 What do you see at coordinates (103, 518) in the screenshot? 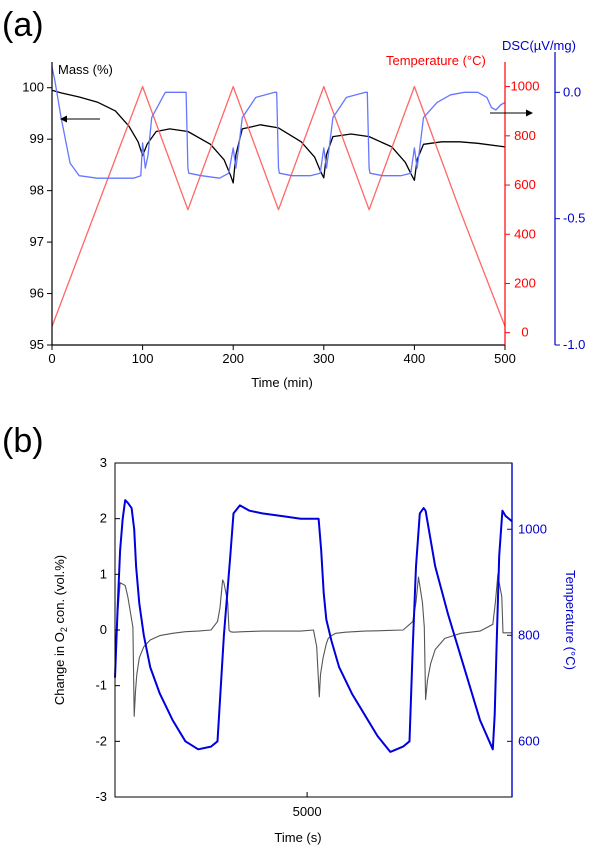
I see `o2-tick-label: 2` at bounding box center [103, 518].